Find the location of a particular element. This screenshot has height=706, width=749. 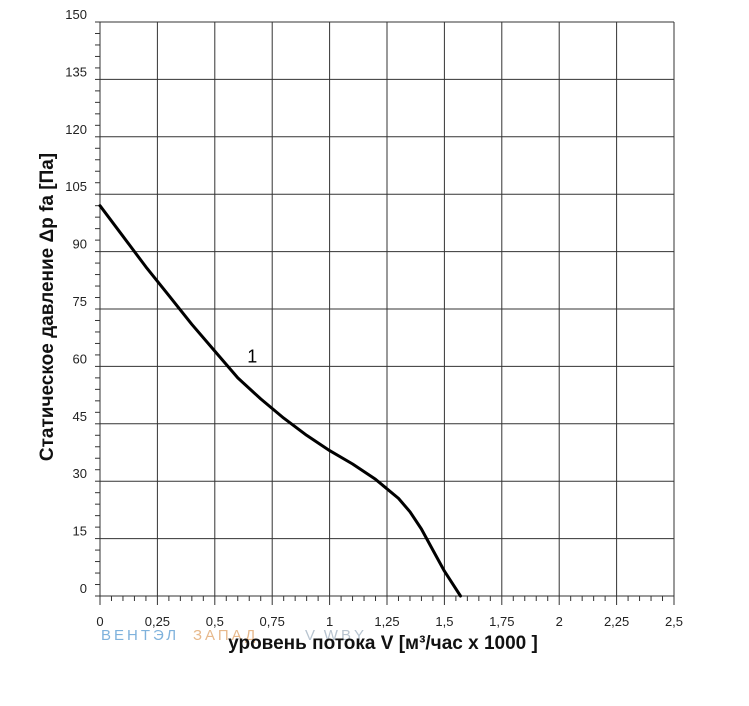

x-tick-label: 2 is located at coordinates (559, 621).